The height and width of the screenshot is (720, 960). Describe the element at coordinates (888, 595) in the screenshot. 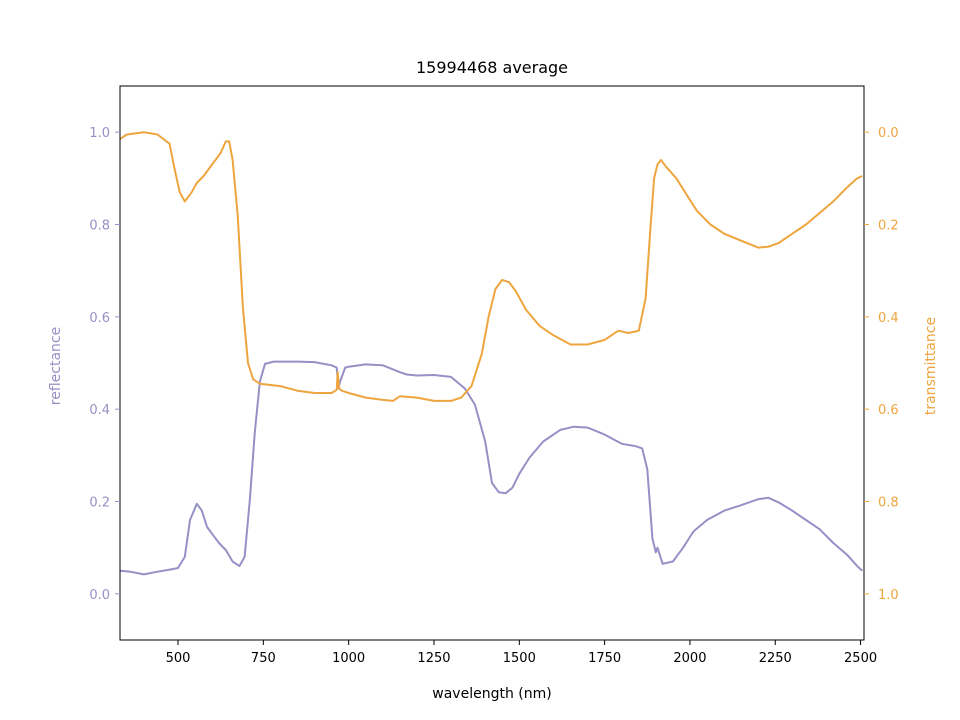

I see `right-tick-label: 1.0` at that location.